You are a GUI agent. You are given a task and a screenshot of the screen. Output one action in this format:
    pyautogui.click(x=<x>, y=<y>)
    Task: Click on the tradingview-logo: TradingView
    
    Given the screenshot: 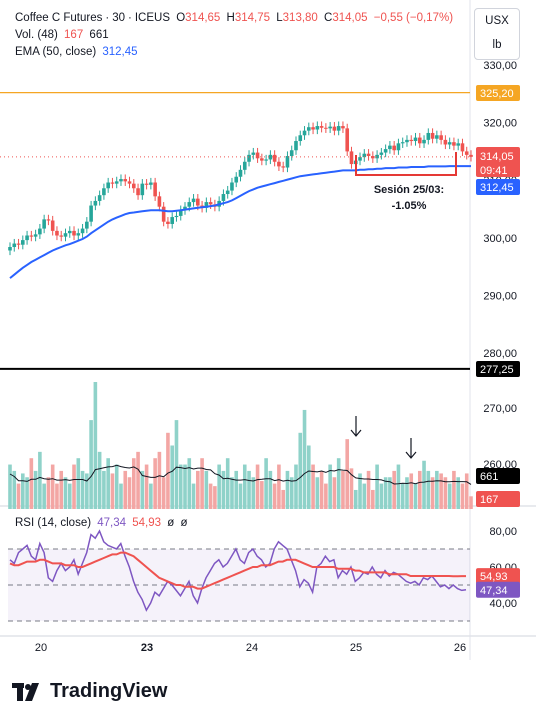 What is the action you would take?
    pyautogui.click(x=89, y=691)
    